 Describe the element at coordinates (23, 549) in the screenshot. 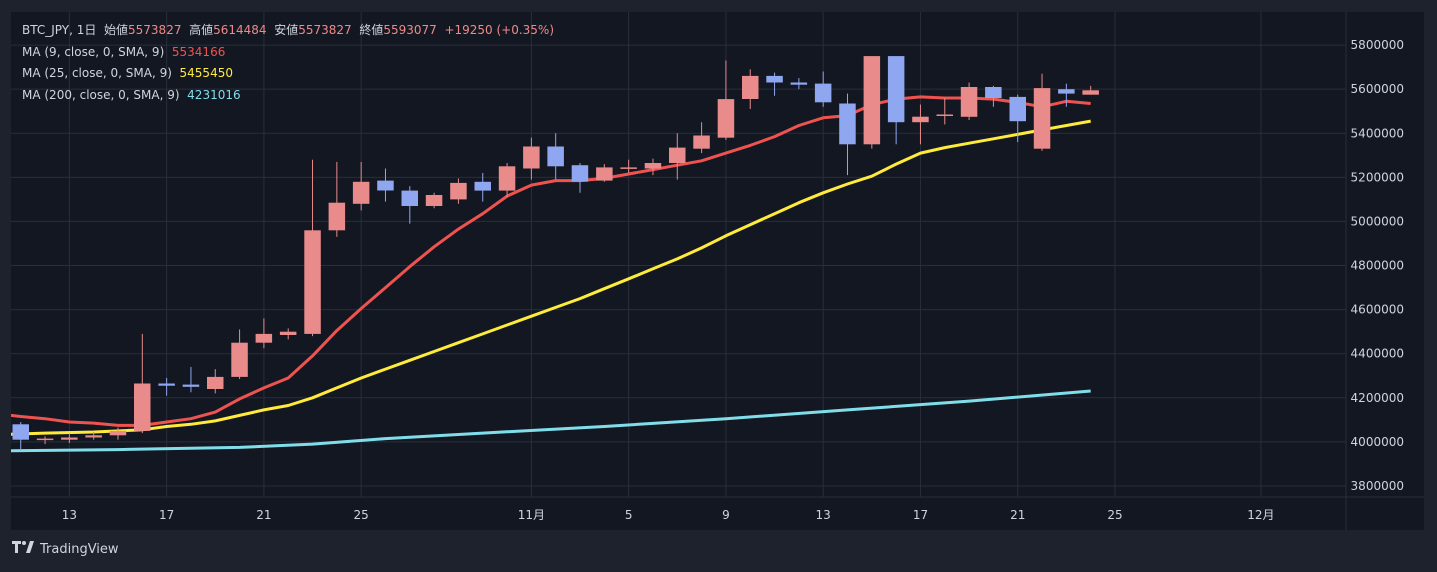

I see `tradingview-logo-icon` at that location.